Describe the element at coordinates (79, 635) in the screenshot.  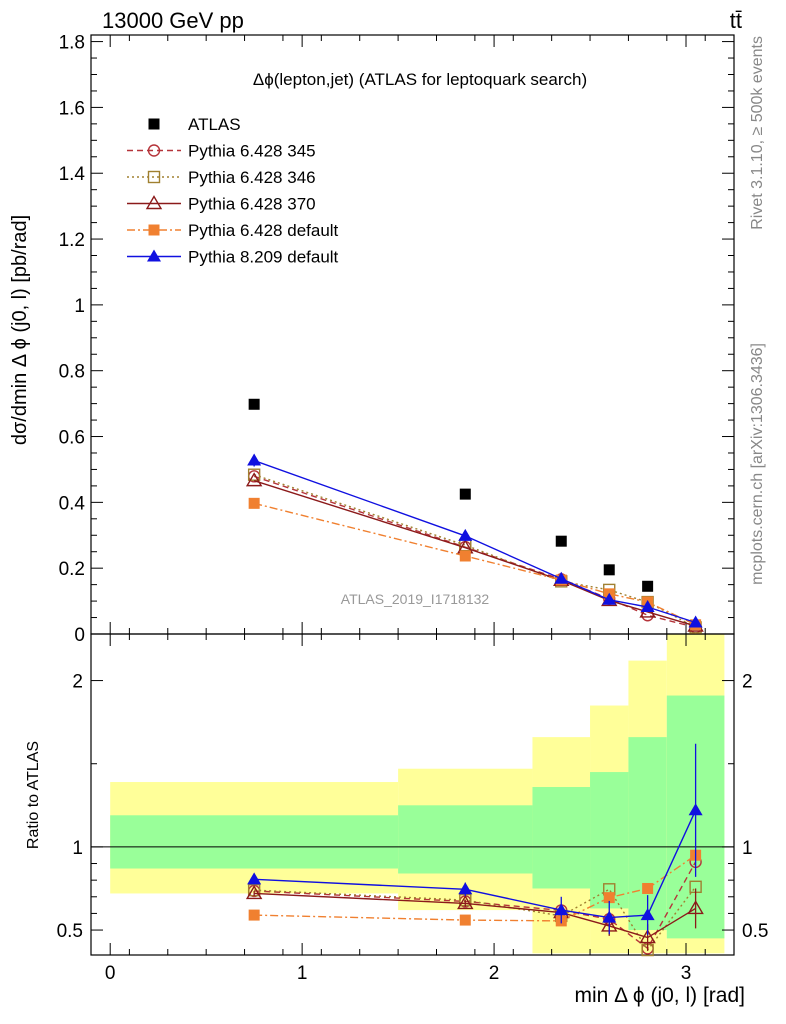
I see `main-y-tick-label: 0` at that location.